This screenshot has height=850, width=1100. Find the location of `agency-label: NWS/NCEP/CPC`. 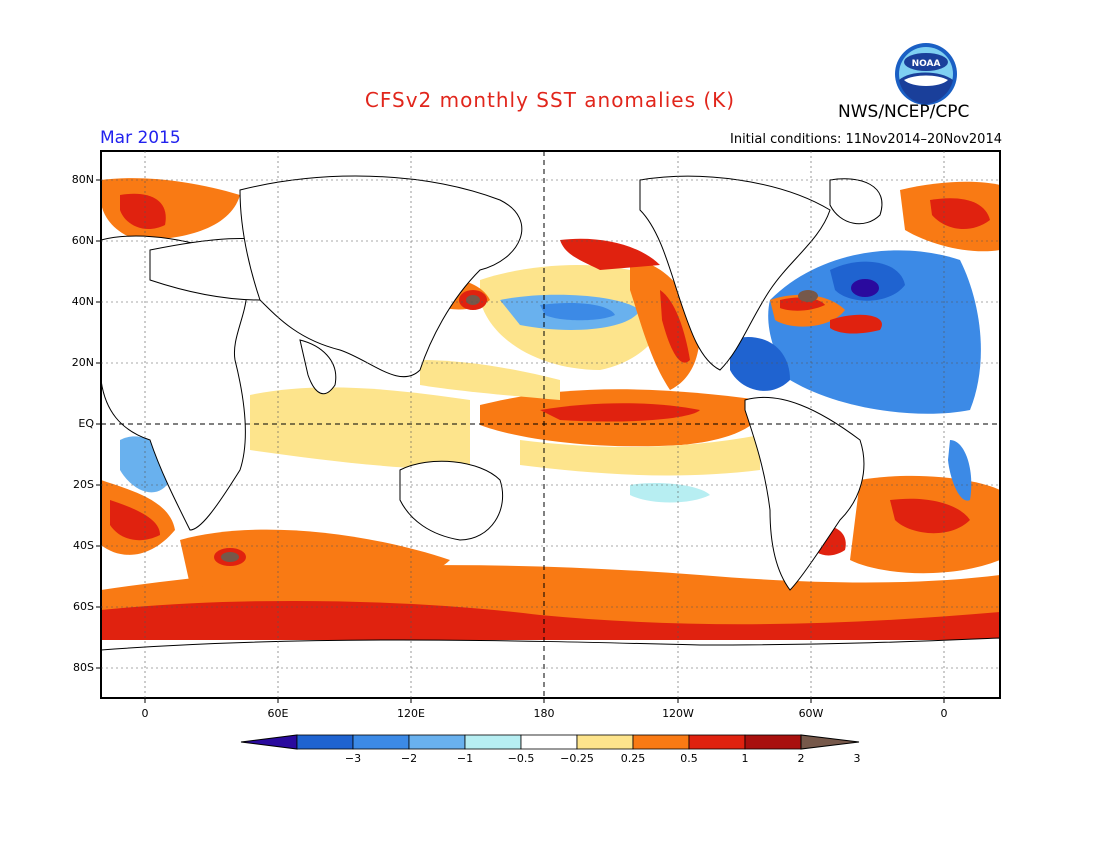

agency-label: NWS/NCEP/CPC is located at coordinates (904, 112).